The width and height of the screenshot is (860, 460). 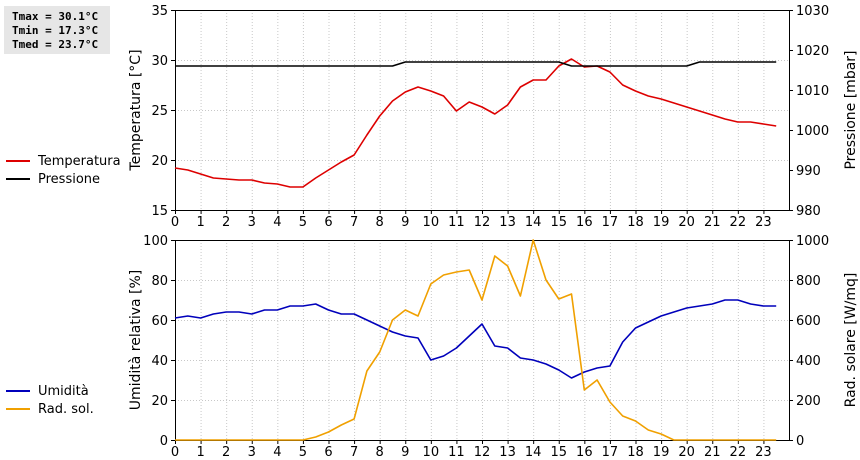 I want to click on chart2-y-right-tick-label: 600, so click(x=808, y=321).